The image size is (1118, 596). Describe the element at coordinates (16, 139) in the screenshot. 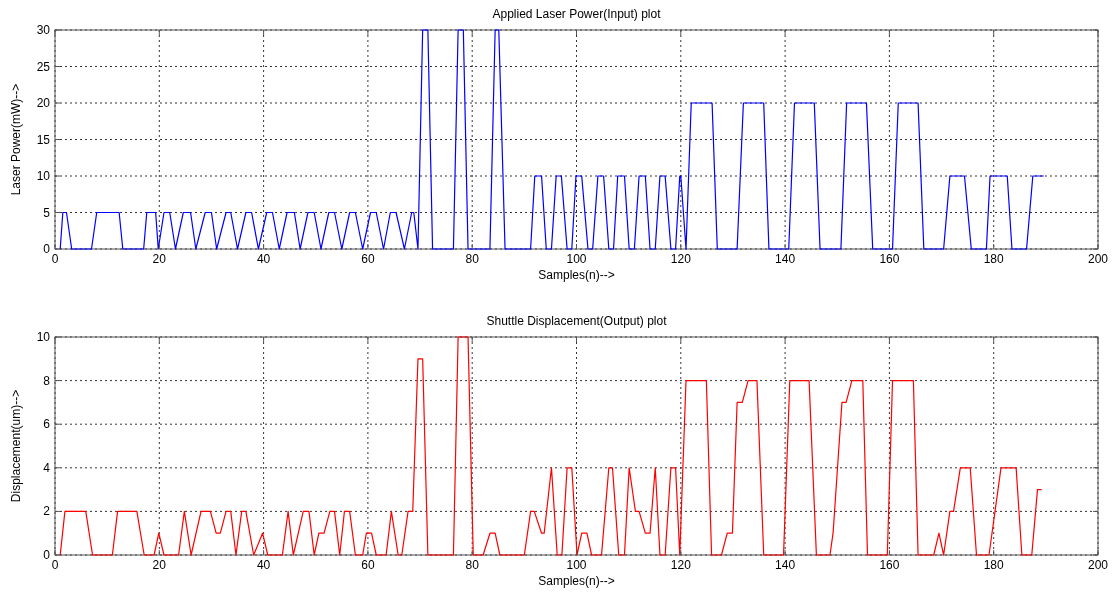

I see `y-axis-title: Laser Power(mW)-->` at that location.